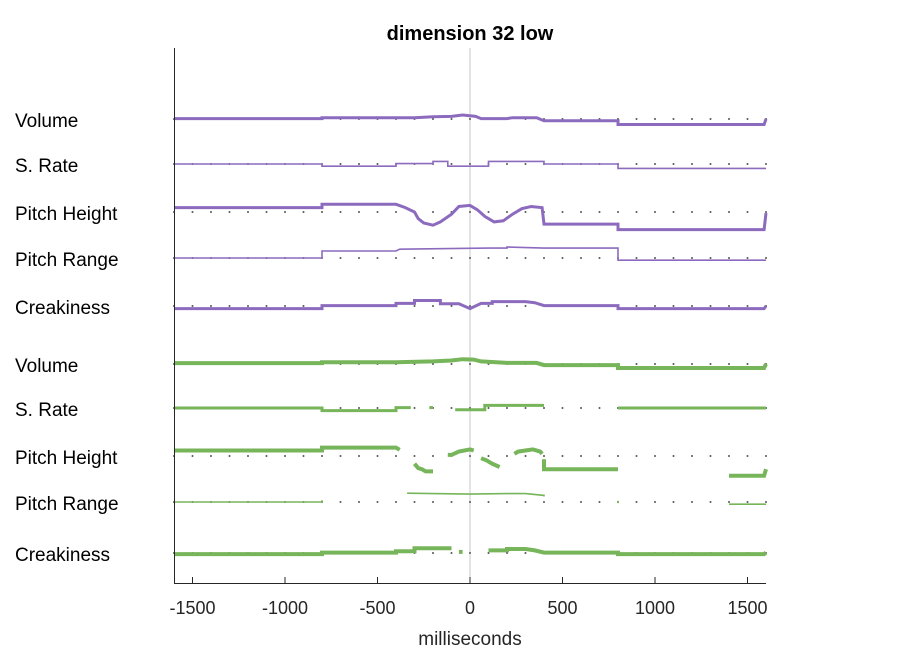 The image size is (906, 656). What do you see at coordinates (470, 34) in the screenshot?
I see `chart-title: dimension 32 low` at bounding box center [470, 34].